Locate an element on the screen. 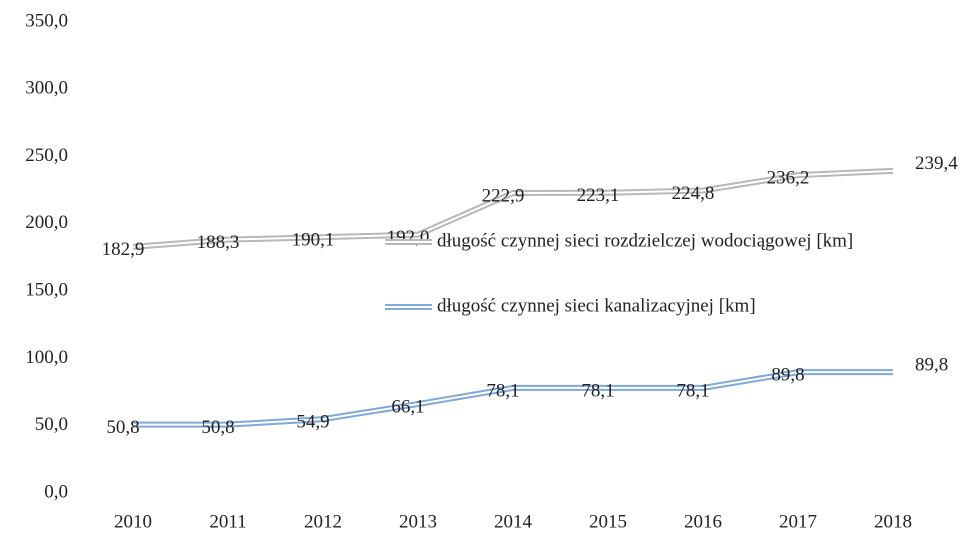 The width and height of the screenshot is (971, 540). x-tick-label: 2010 is located at coordinates (133, 521).